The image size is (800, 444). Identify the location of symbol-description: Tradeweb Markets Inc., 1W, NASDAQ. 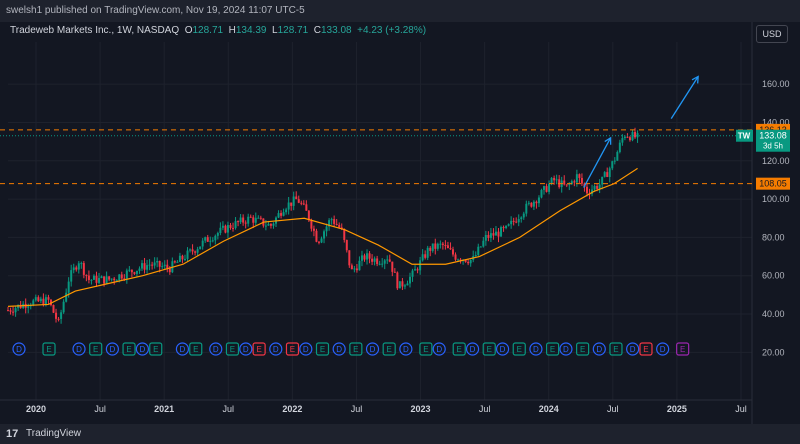
(95, 30).